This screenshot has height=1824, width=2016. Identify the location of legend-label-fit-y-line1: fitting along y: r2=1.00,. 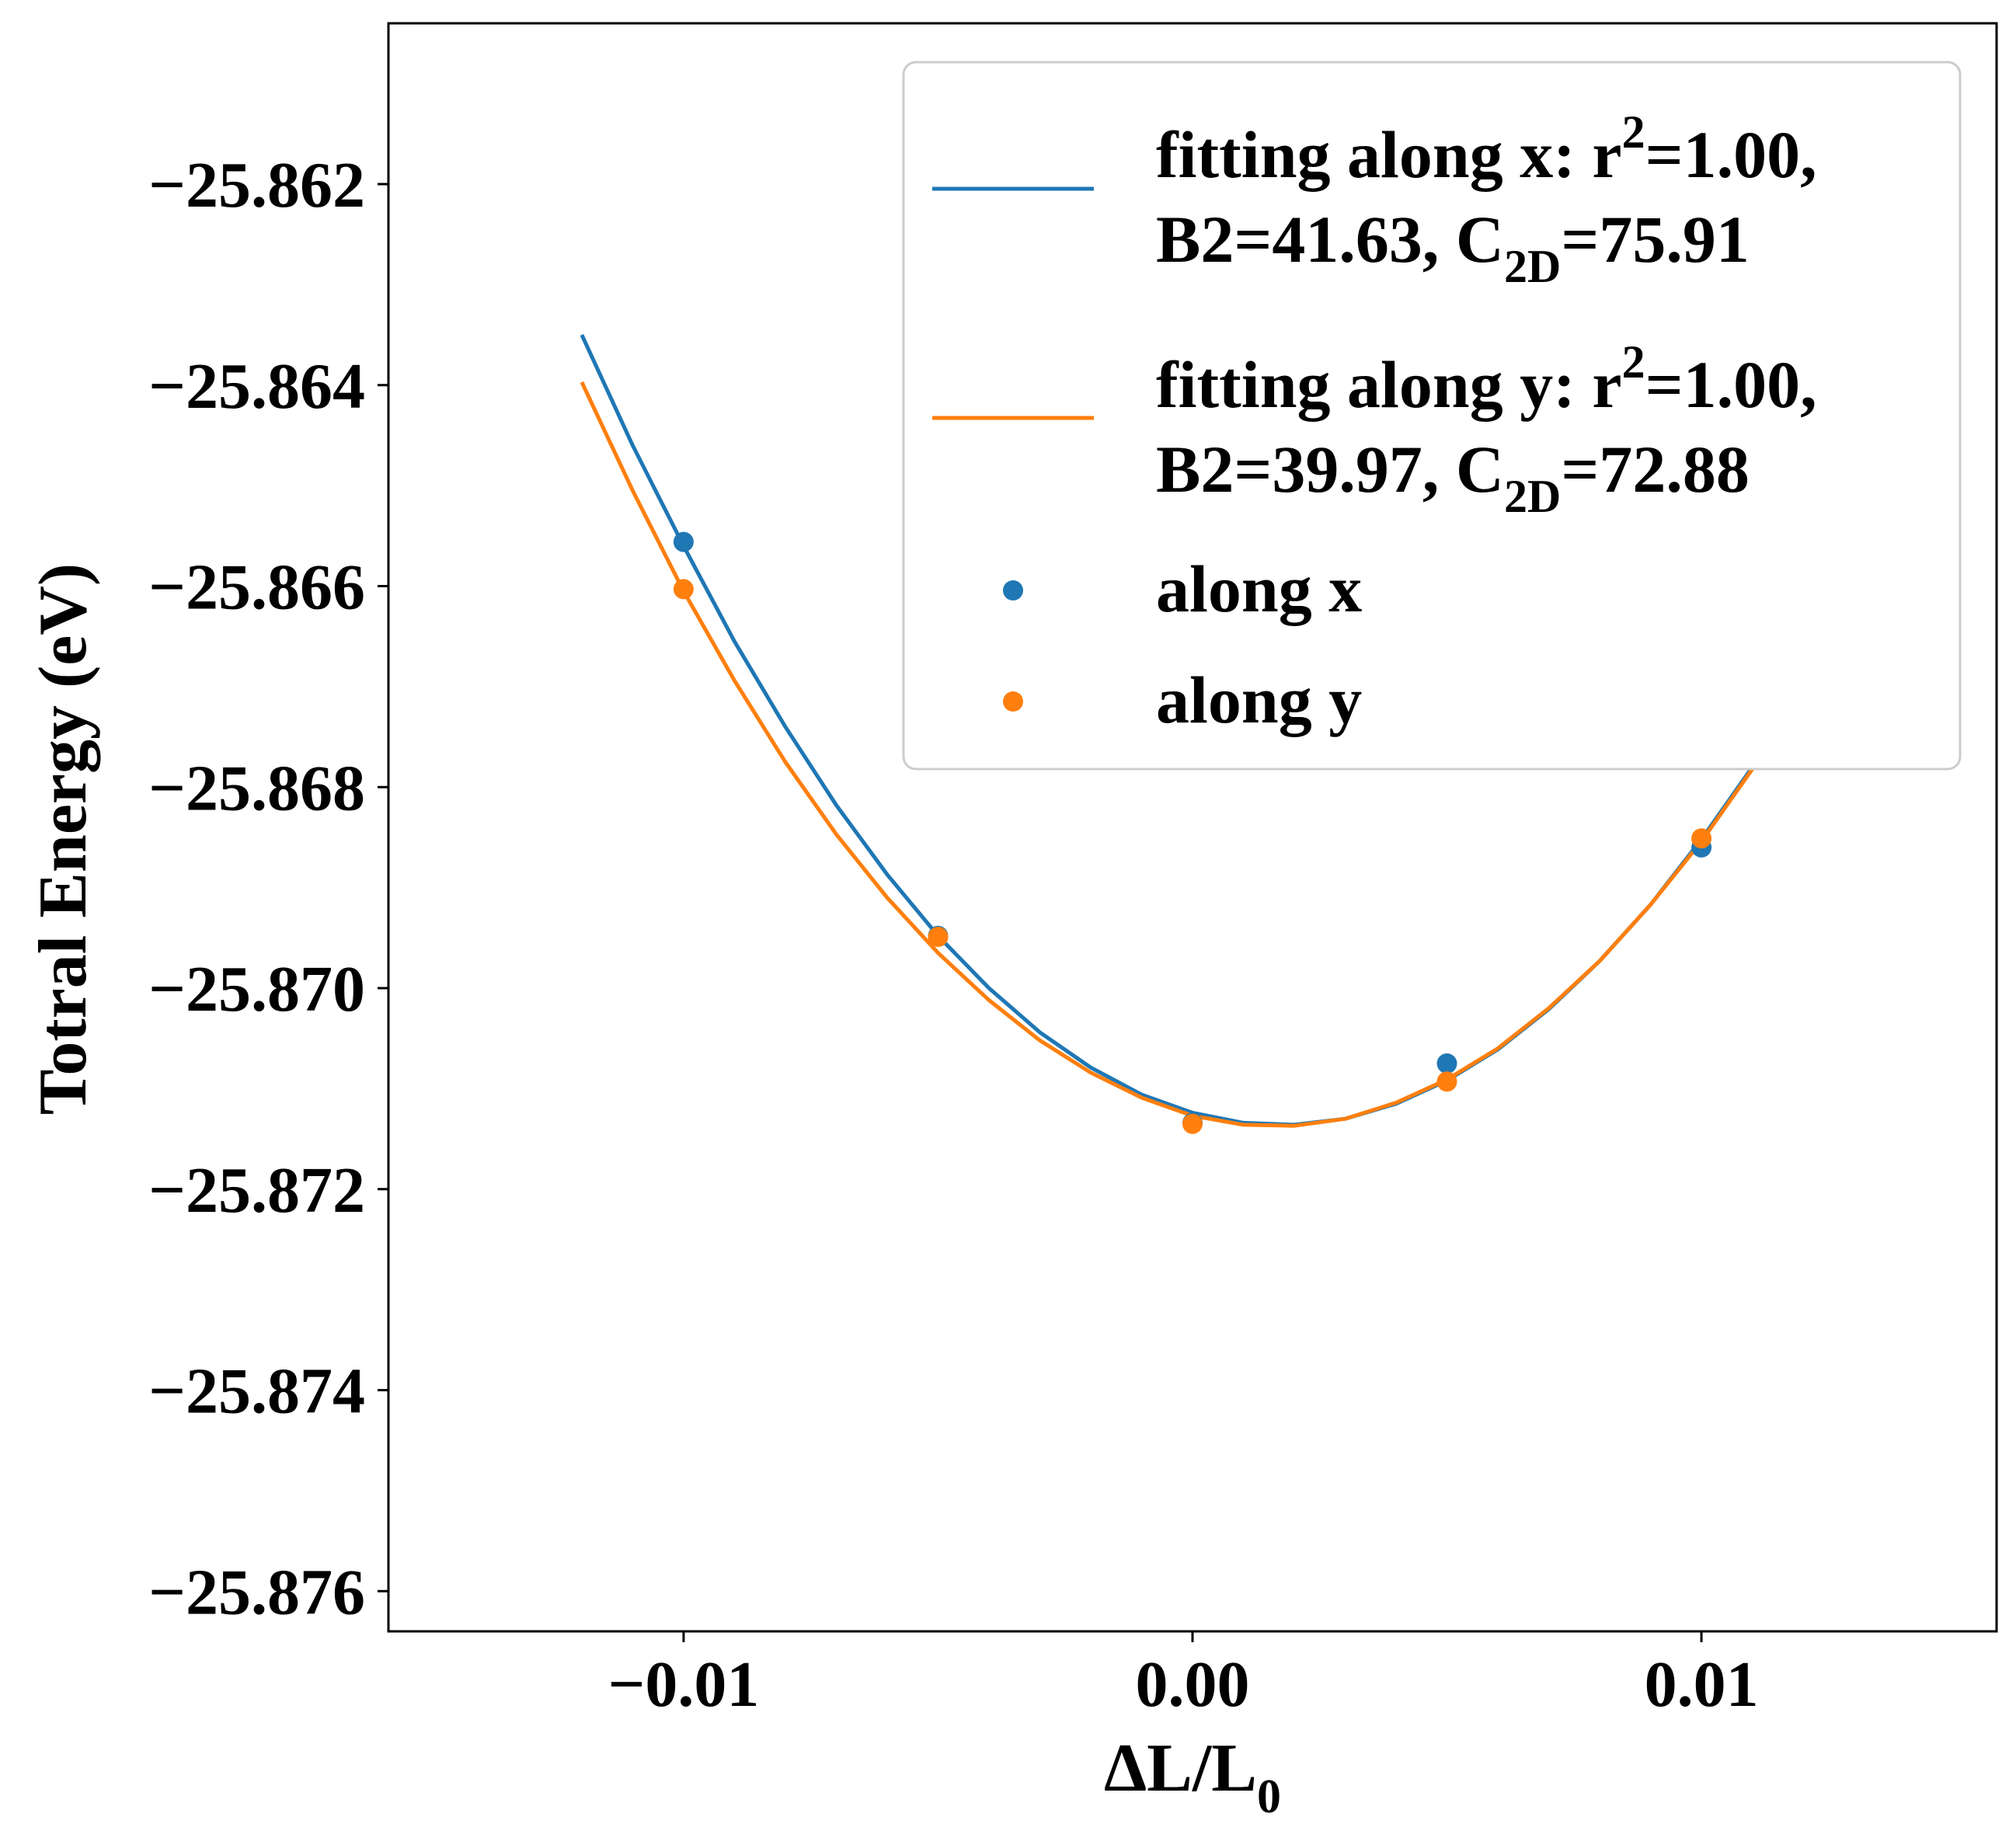
(1486, 379).